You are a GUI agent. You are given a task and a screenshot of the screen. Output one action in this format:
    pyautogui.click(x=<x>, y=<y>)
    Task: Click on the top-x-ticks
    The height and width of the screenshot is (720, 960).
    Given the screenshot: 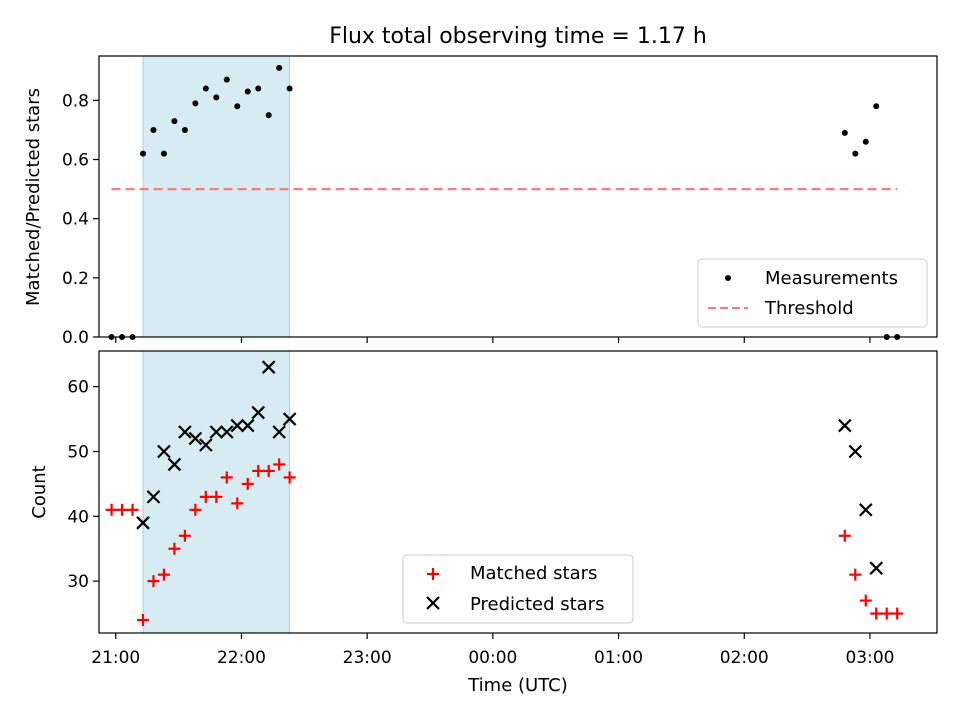 What is the action you would take?
    pyautogui.click(x=493, y=340)
    